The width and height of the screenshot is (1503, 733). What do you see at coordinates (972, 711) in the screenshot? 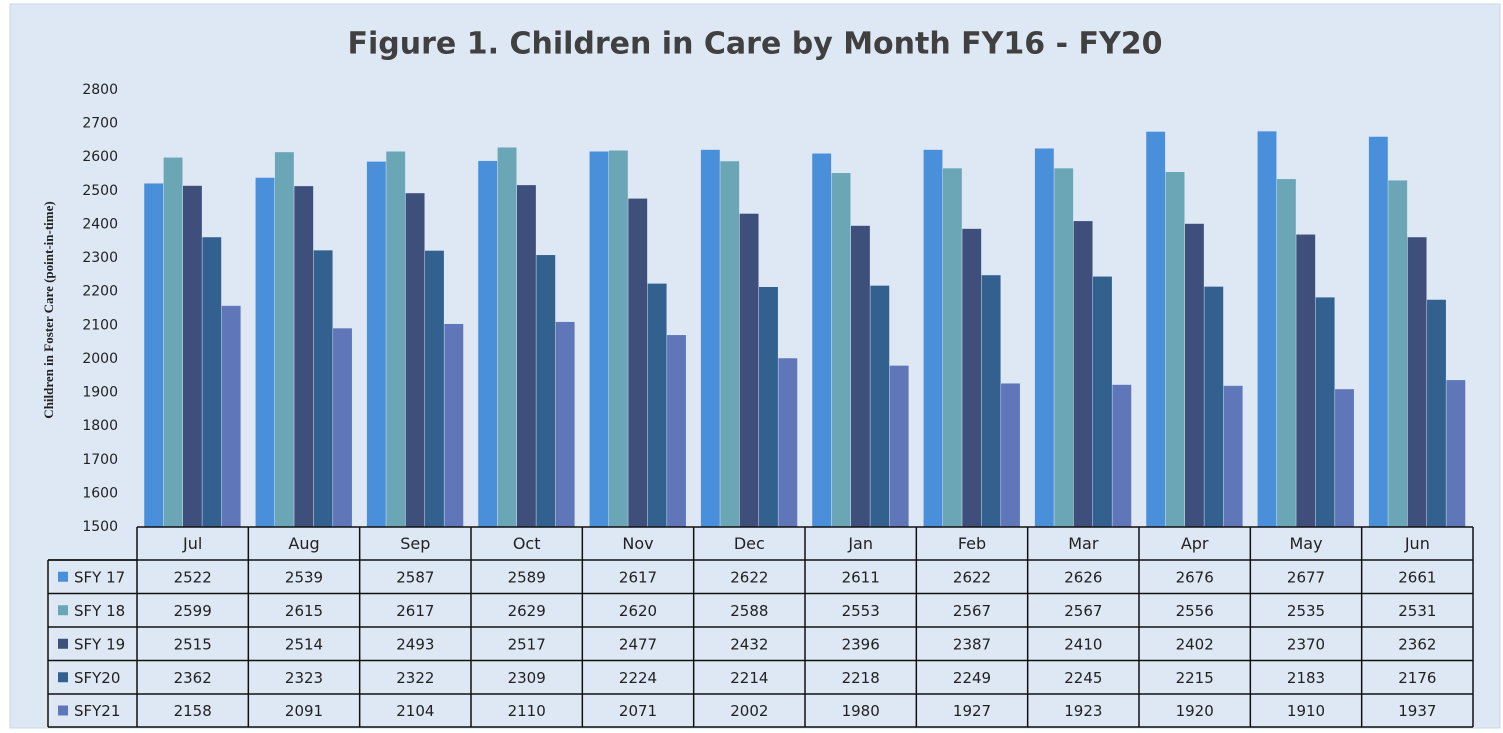
I see `data-label: 1927` at bounding box center [972, 711].